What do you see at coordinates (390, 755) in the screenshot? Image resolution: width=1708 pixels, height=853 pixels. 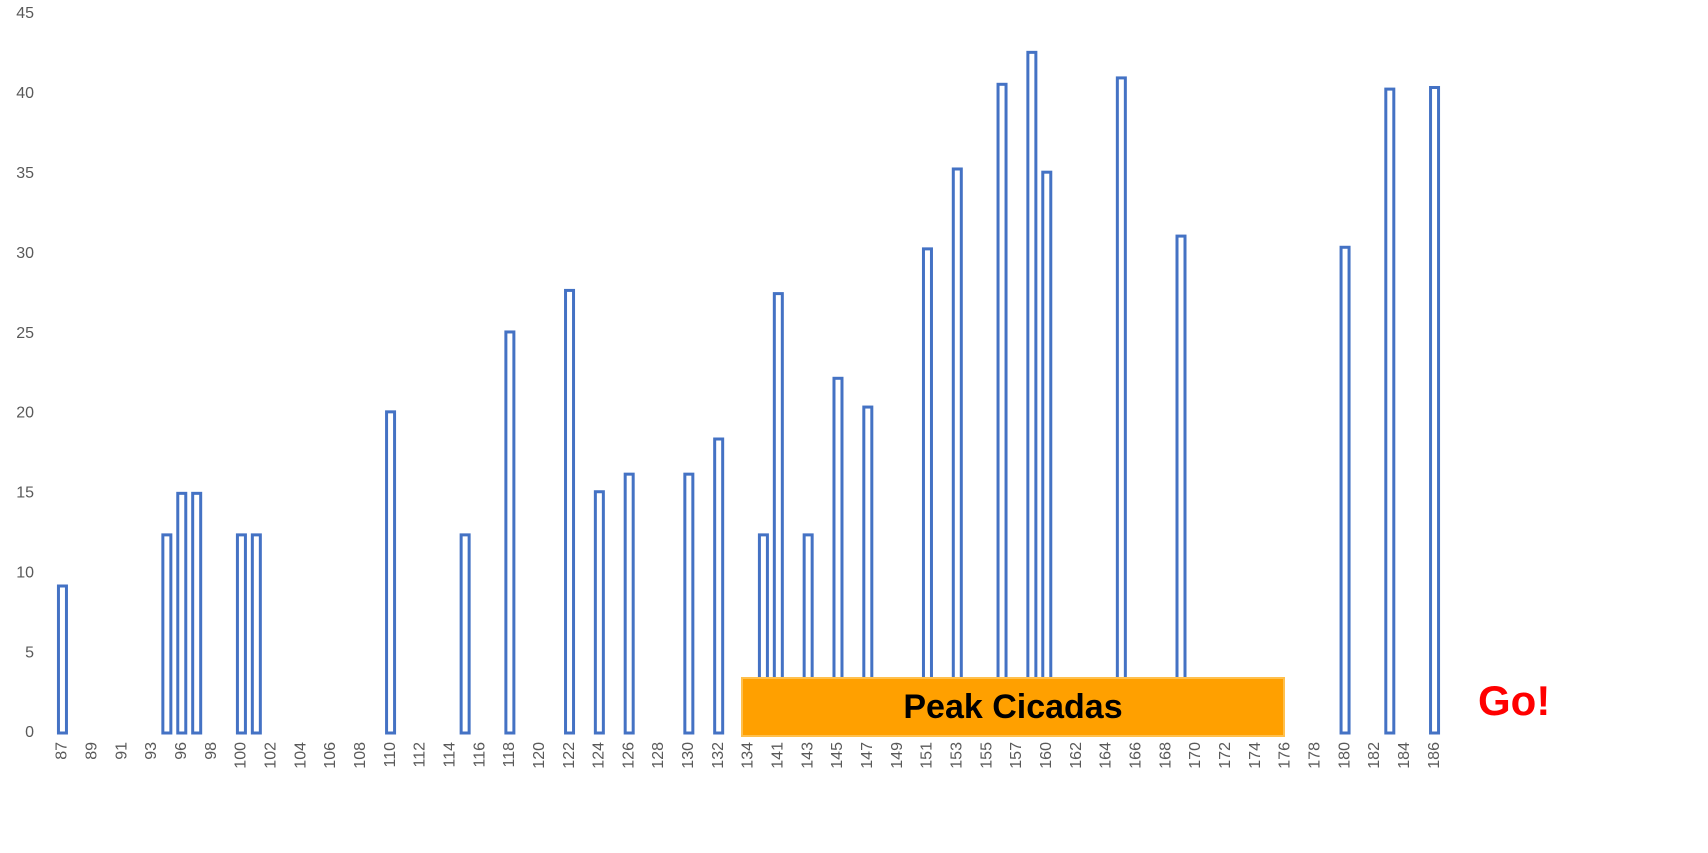 I see `x-tick-label: 110` at bounding box center [390, 755].